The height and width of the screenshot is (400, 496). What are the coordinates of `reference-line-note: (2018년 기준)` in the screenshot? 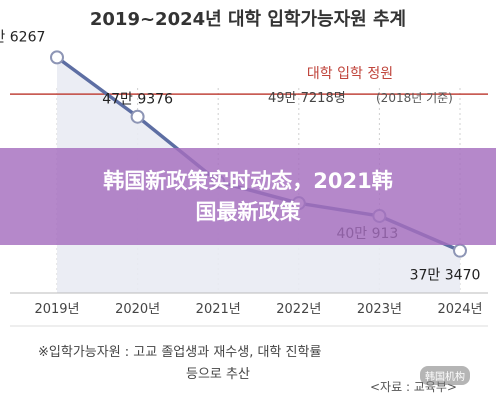 It's located at (414, 98).